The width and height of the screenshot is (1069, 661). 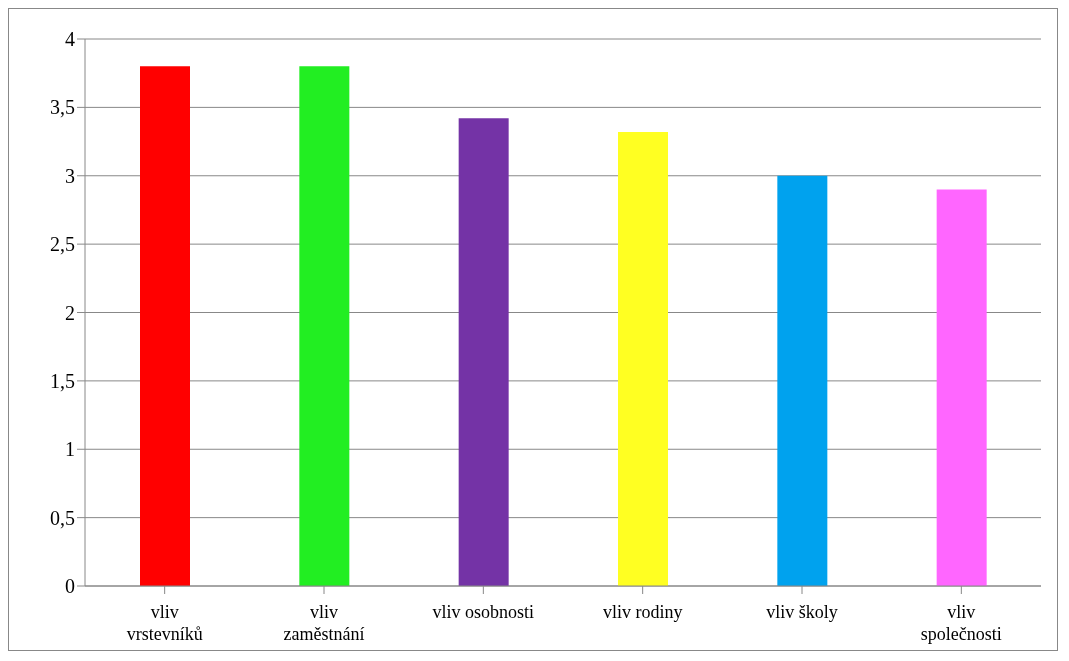 I want to click on y-tick-label: 1,5, so click(x=62, y=380).